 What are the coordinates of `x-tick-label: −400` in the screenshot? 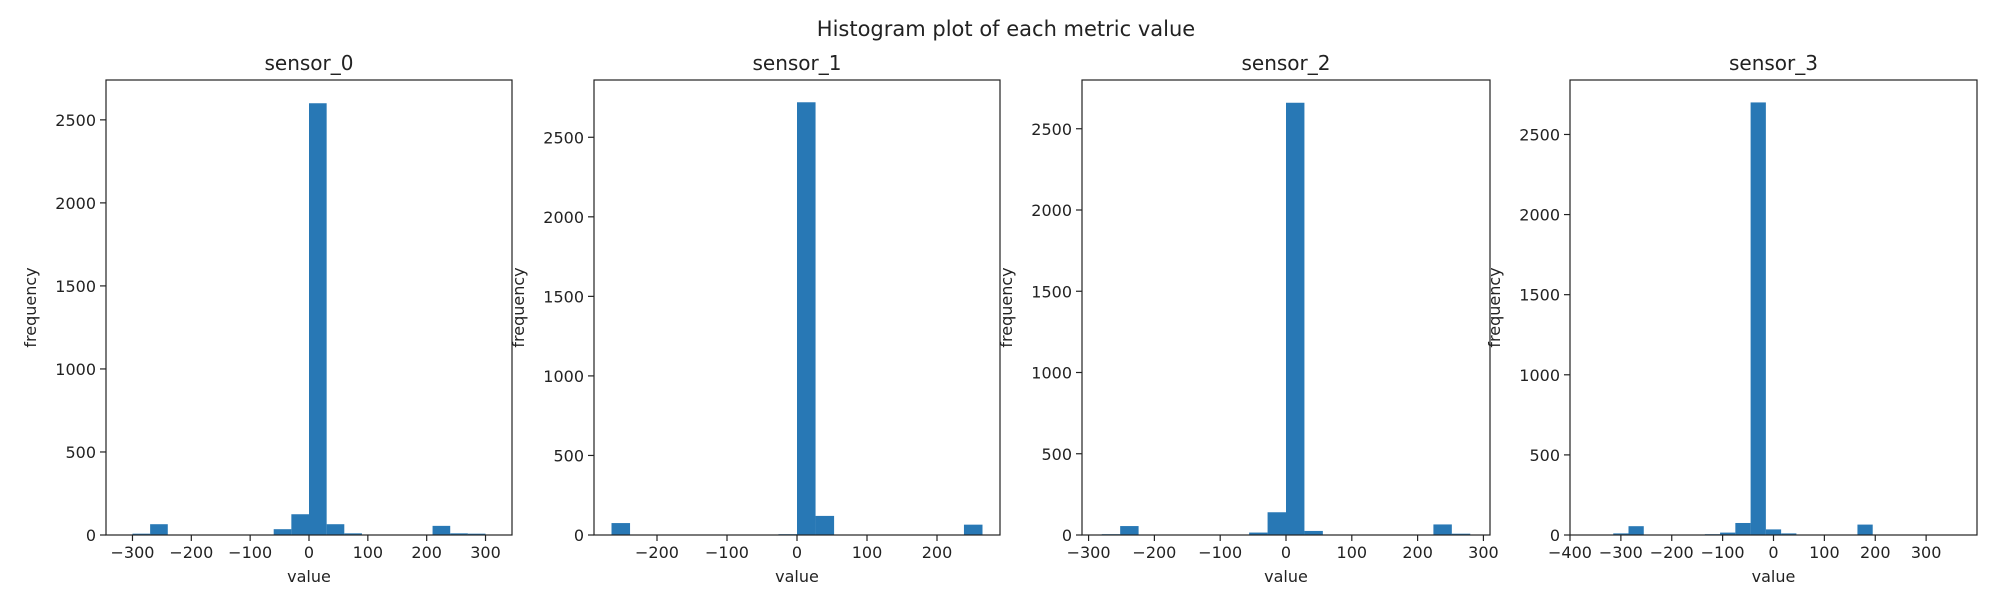 It's located at (1570, 552).